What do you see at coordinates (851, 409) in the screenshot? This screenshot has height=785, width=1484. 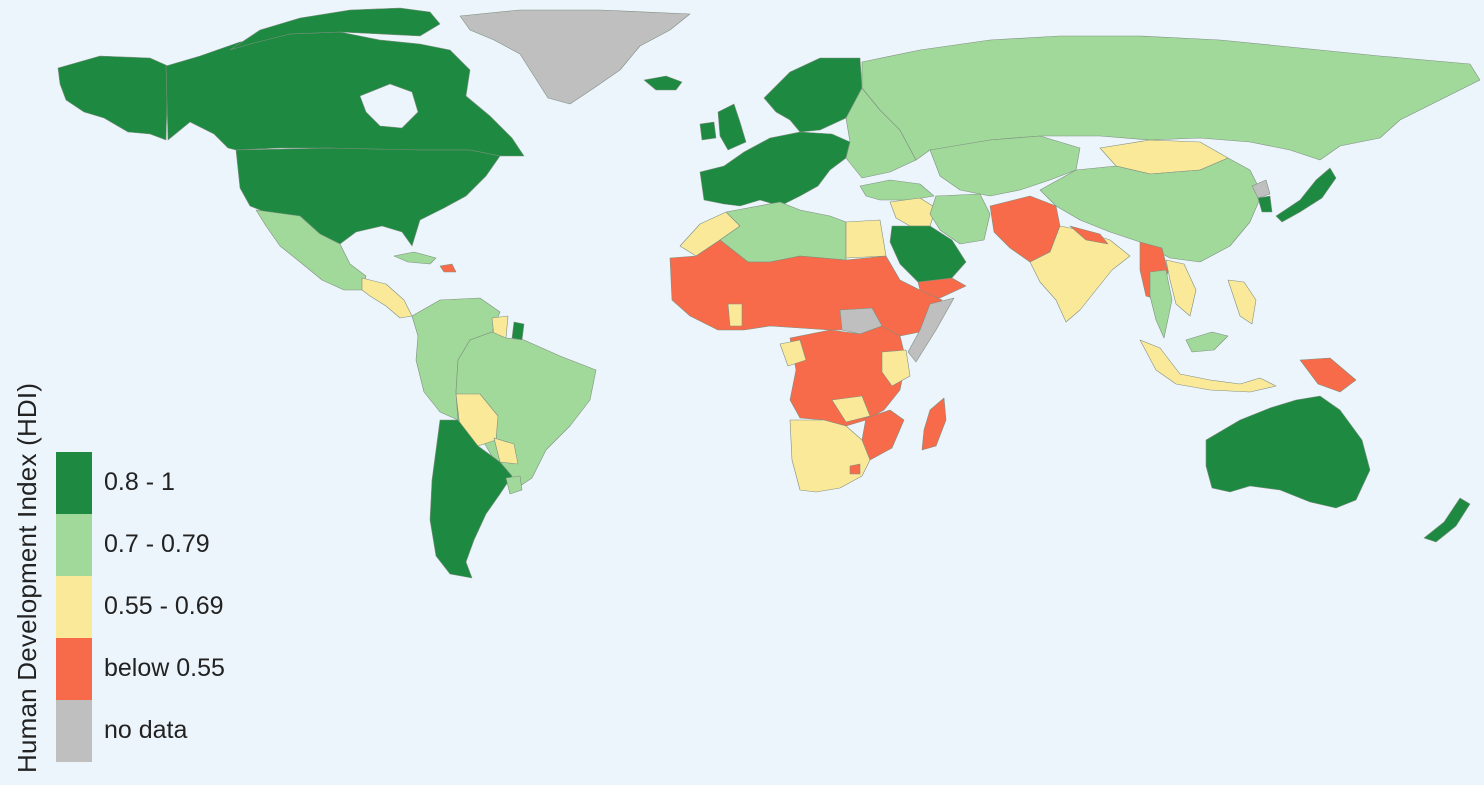 I see `region-zambia` at bounding box center [851, 409].